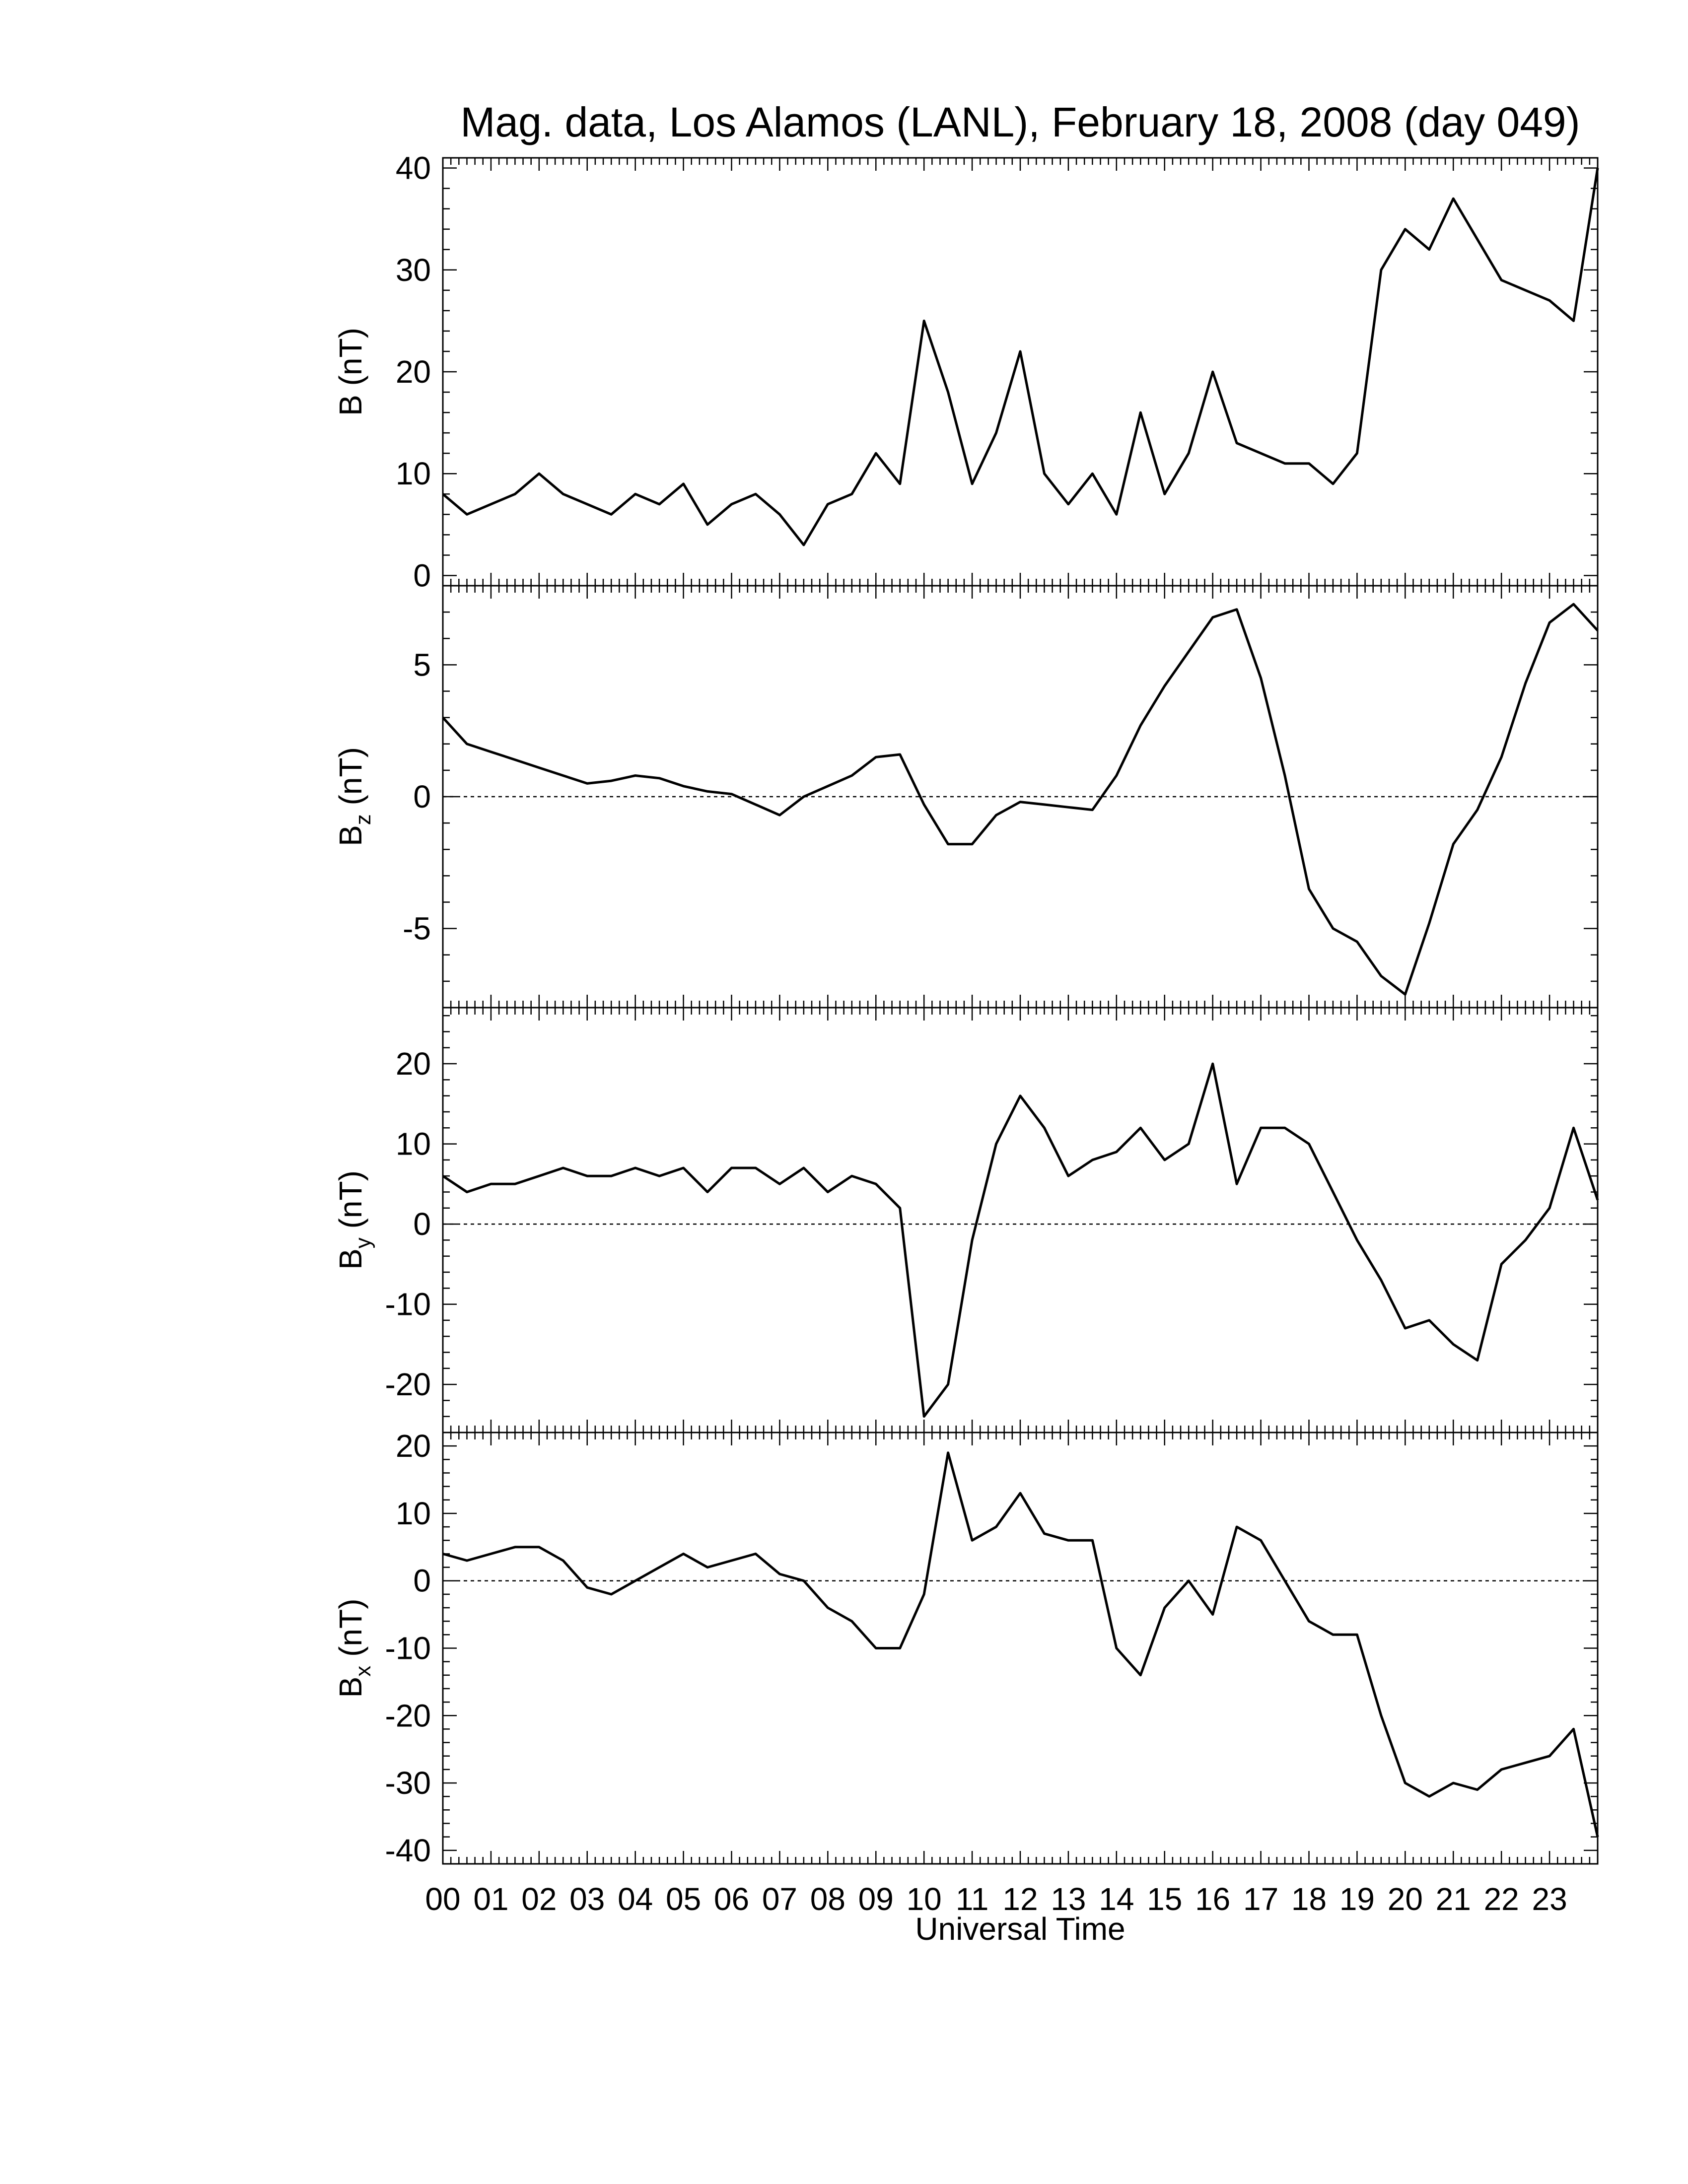  Describe the element at coordinates (1021, 357) in the screenshot. I see `series-line-B` at that location.